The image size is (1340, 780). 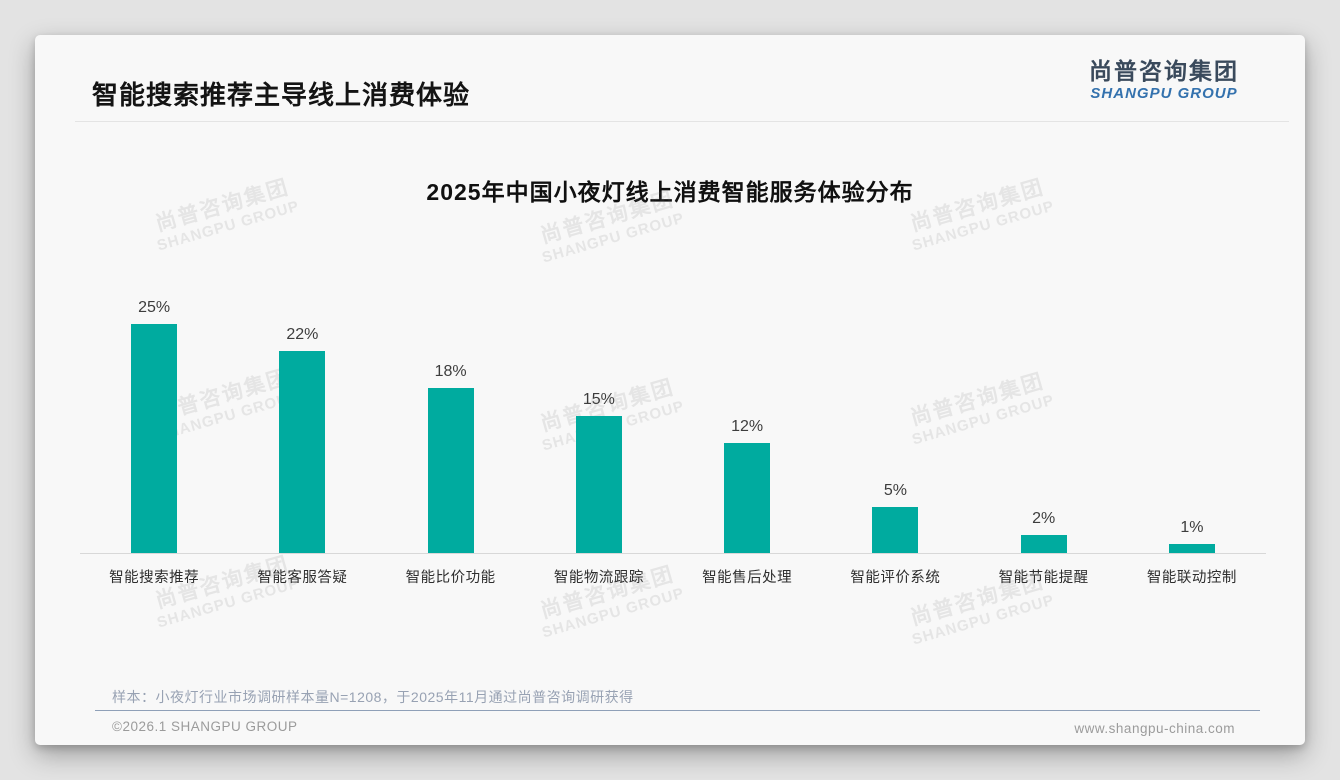 I want to click on bar-group: 5%, so click(x=895, y=414).